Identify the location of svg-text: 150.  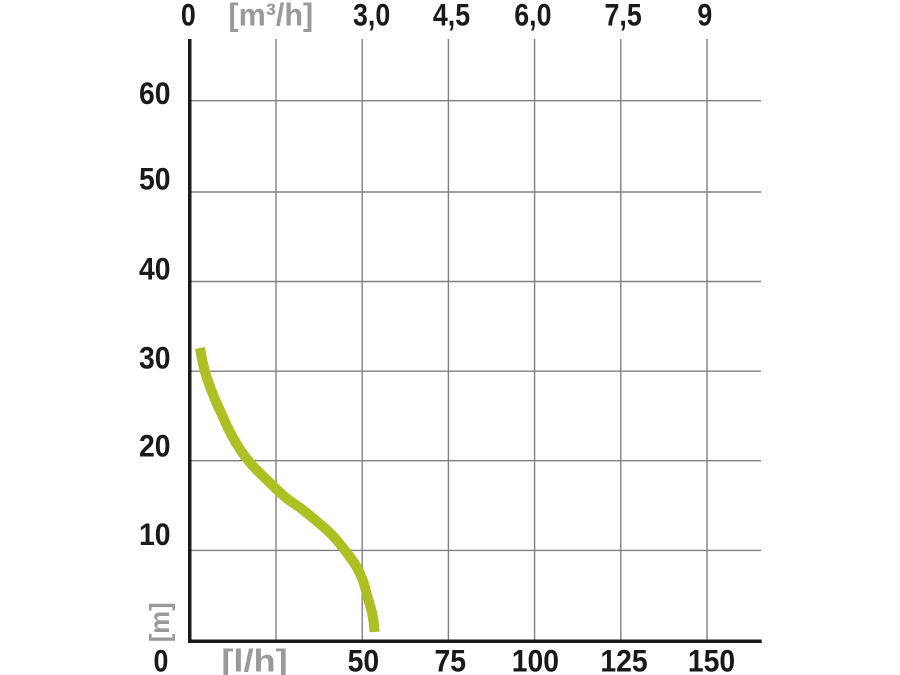
(711, 659).